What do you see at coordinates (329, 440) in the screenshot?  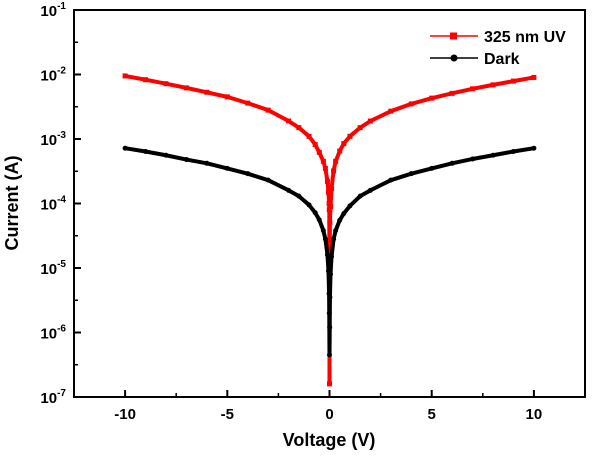 I see `x-axis-title: Voltage (V)` at bounding box center [329, 440].